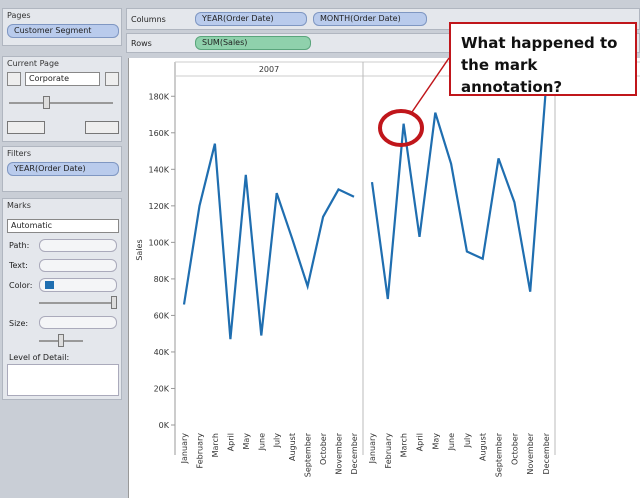 The width and height of the screenshot is (640, 498). What do you see at coordinates (21, 285) in the screenshot?
I see `mark-label: Color:` at bounding box center [21, 285].